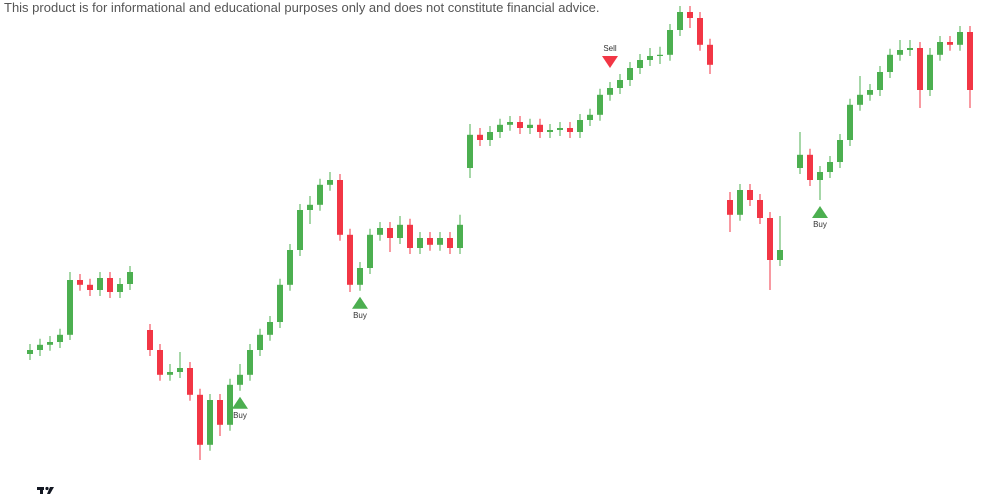  Describe the element at coordinates (610, 62) in the screenshot. I see `sell-marker` at that location.